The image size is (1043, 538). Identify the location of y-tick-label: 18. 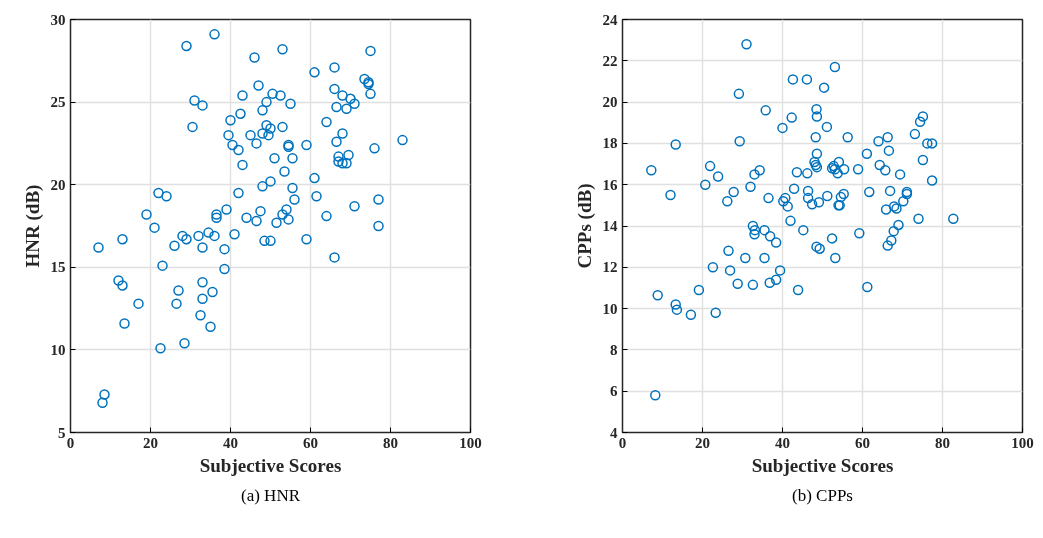
(610, 143).